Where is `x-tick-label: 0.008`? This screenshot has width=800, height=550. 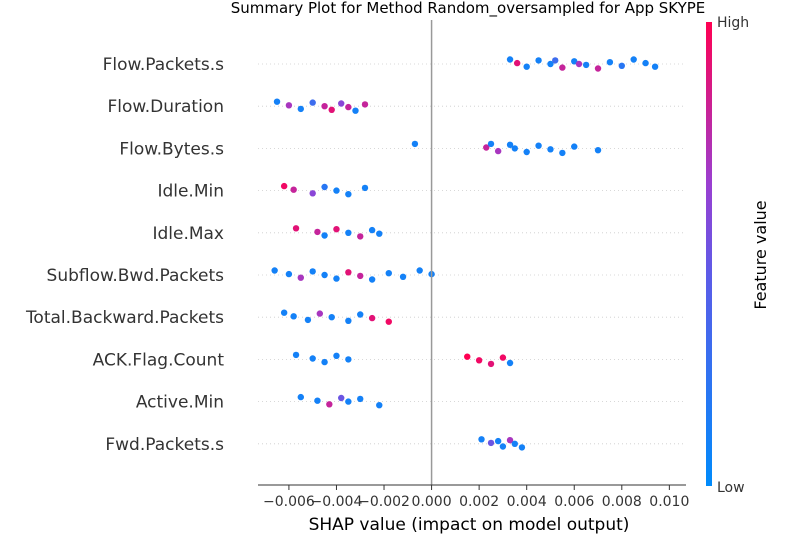
x-tick-label: 0.008 is located at coordinates (622, 502).